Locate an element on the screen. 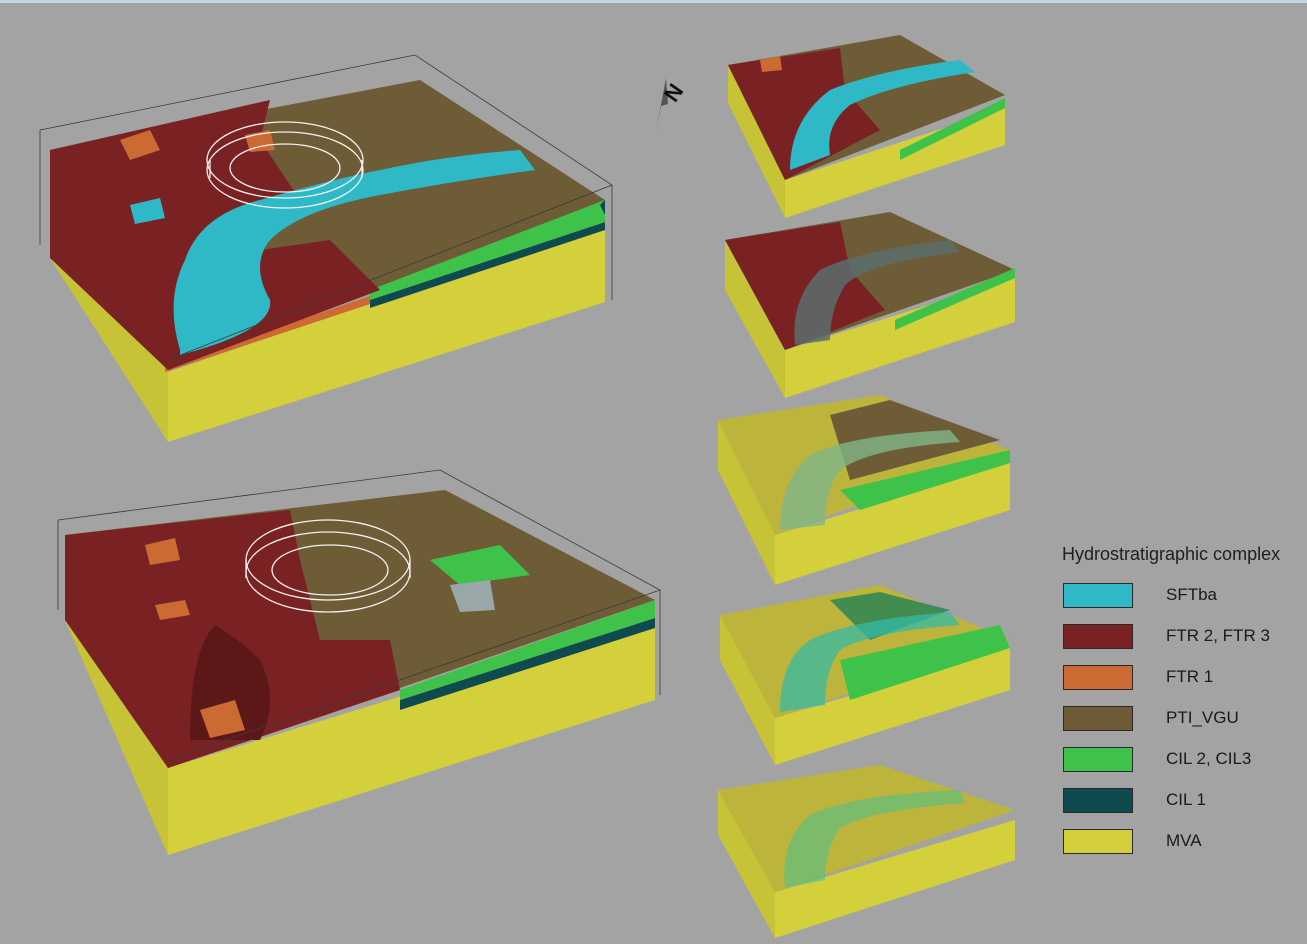  legend-label: CIL 1 is located at coordinates (1186, 799).